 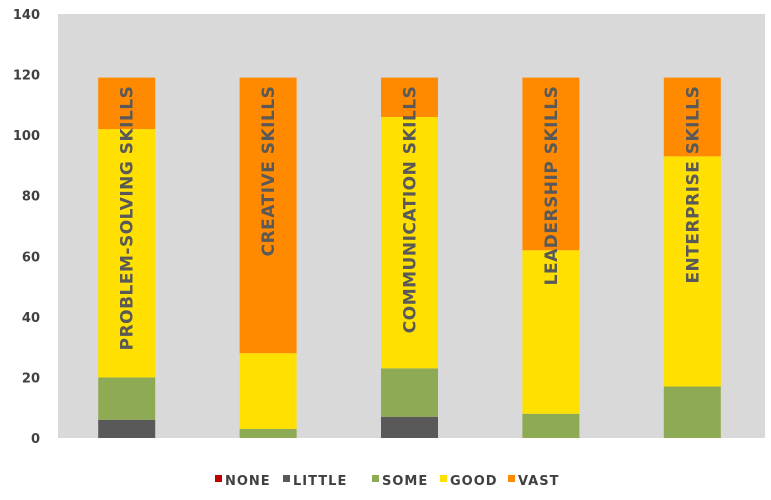 I want to click on category-label: COMMUNICATION SKILLS, so click(x=411, y=210).